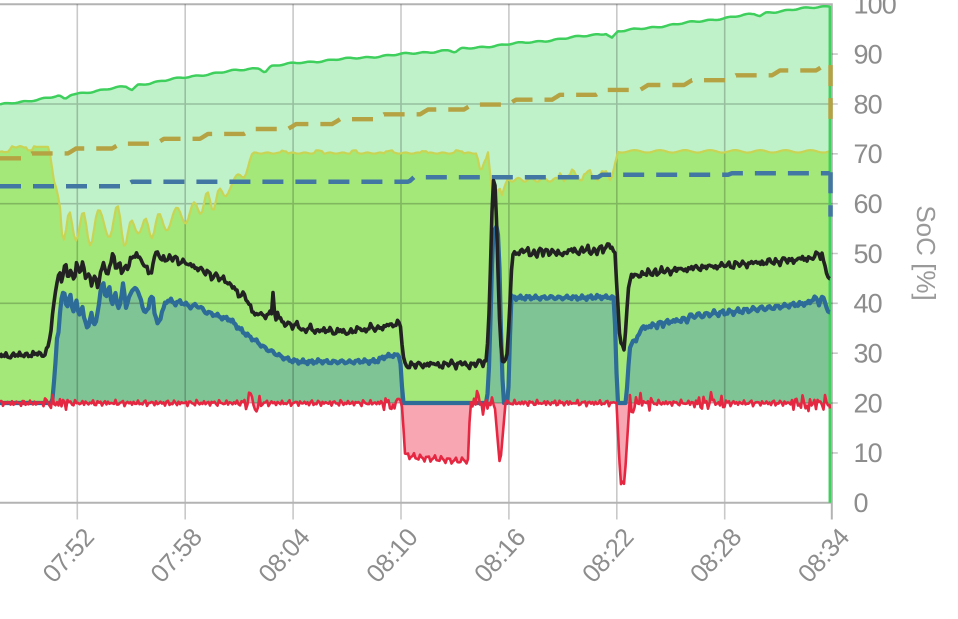 This screenshot has width=958, height=619. I want to click on svg-text: 50, so click(868, 254).